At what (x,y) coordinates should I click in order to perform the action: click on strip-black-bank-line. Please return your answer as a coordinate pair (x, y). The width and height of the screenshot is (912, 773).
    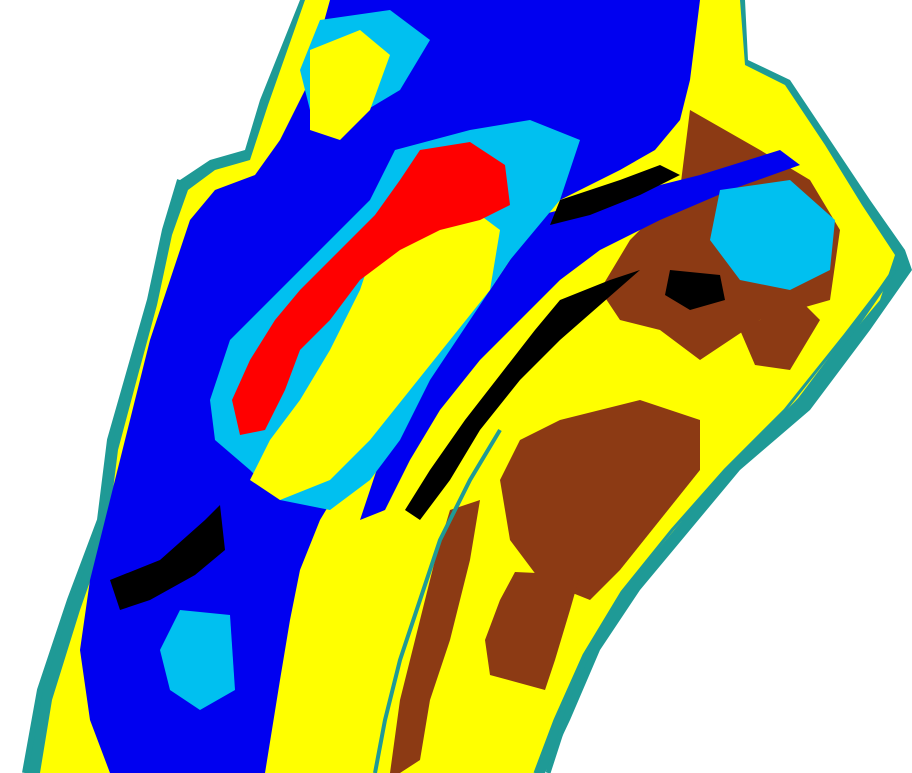
    Looking at the image, I should click on (522, 395).